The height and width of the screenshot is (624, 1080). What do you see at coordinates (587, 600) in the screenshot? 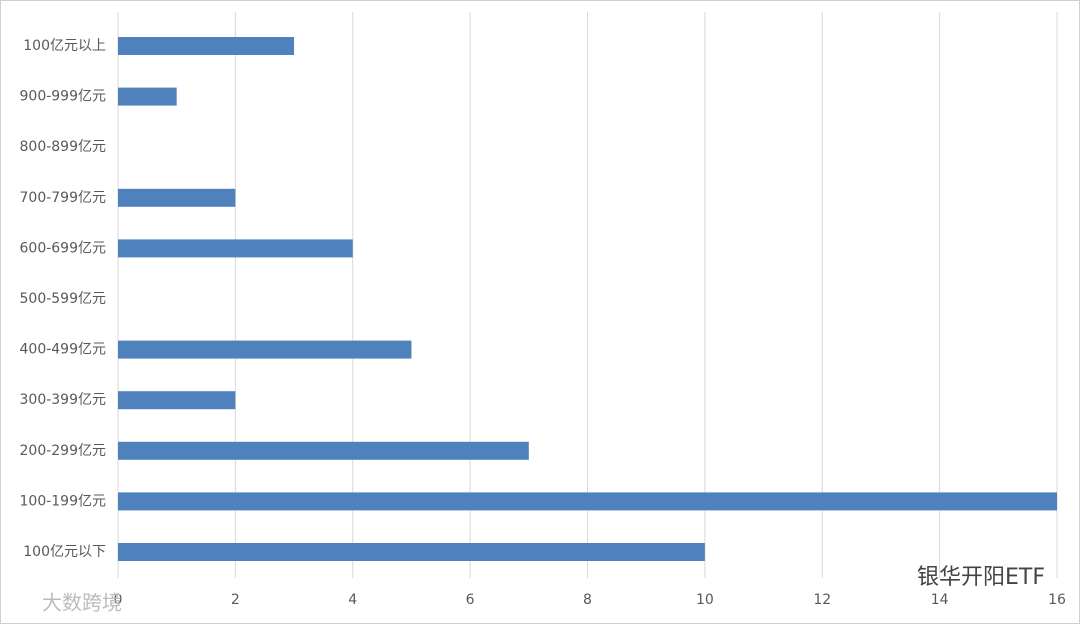
I see `x-tick-label: 8` at bounding box center [587, 600].